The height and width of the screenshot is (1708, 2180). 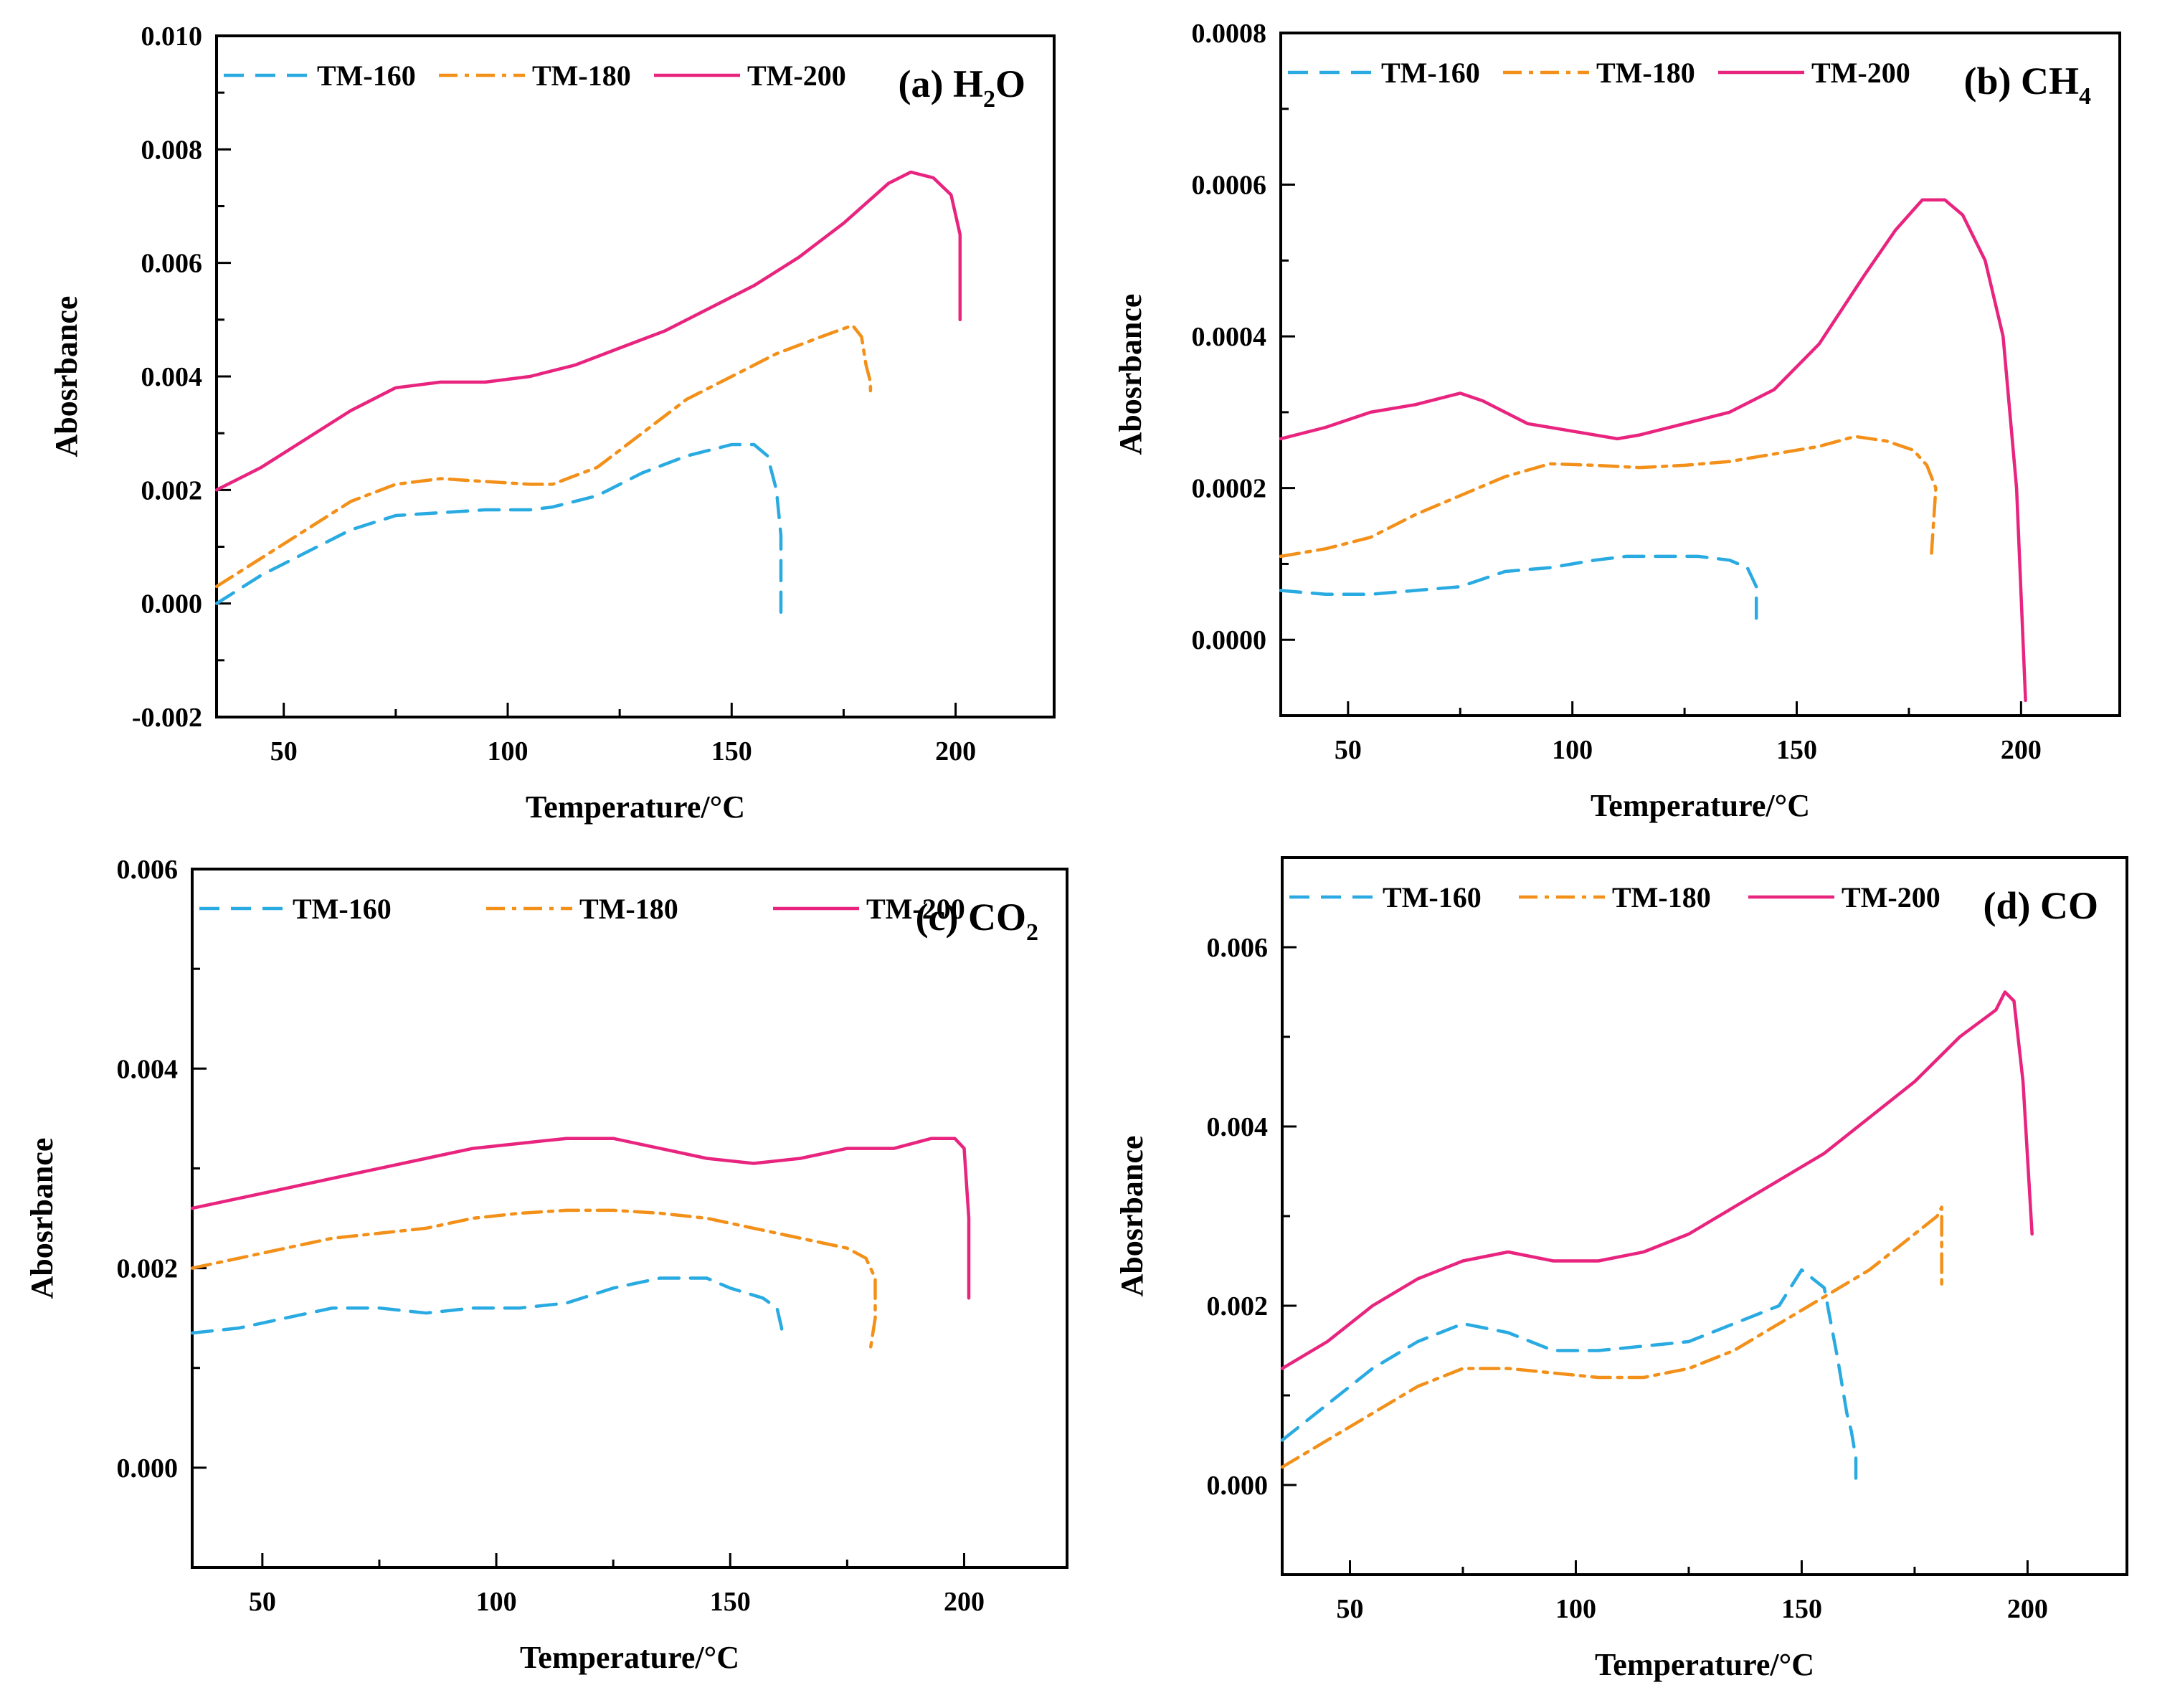 What do you see at coordinates (2027, 1609) in the screenshot?
I see `x-tick-label-d: 200` at bounding box center [2027, 1609].